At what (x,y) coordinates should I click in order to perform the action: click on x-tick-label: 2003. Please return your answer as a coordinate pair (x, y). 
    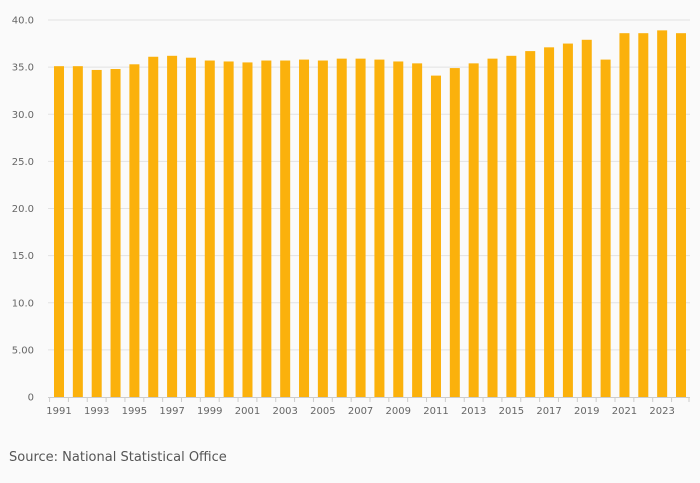
    Looking at the image, I should click on (284, 411).